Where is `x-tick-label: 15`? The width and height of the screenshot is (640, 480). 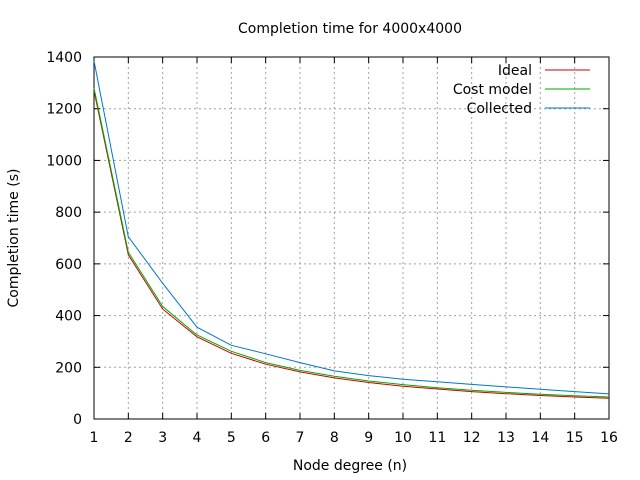
x-tick-label: 15 is located at coordinates (575, 438).